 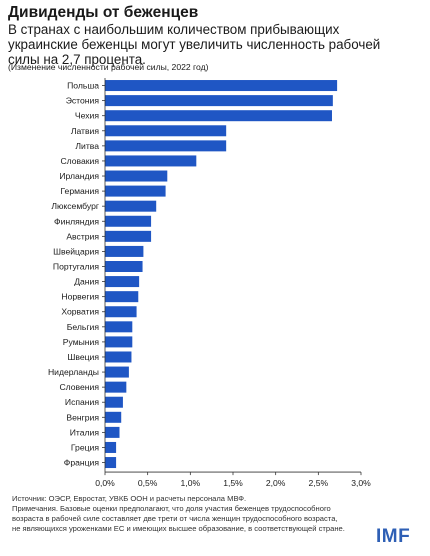 What do you see at coordinates (79, 176) in the screenshot?
I see `category-label: Ирландия` at bounding box center [79, 176].